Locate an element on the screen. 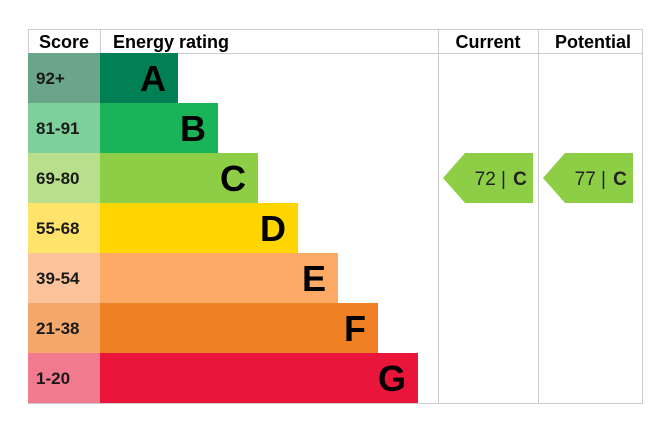 This screenshot has width=654, height=446. score-cell-g is located at coordinates (64, 378).